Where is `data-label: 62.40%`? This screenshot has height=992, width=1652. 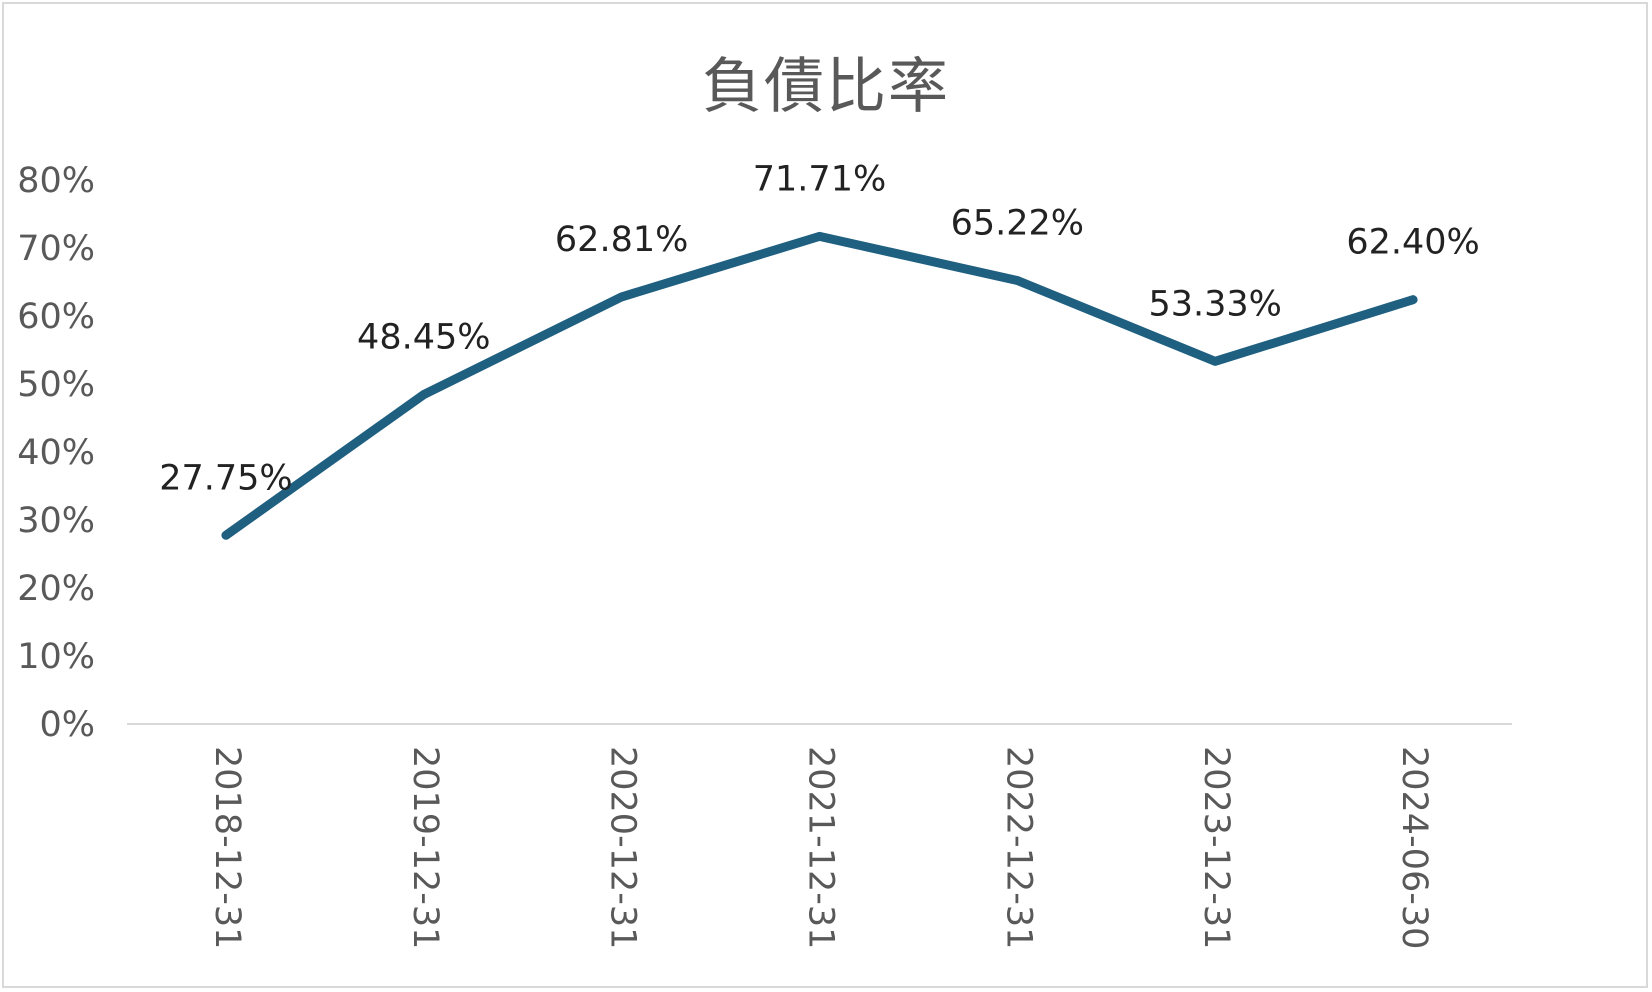
data-label: 62.40% is located at coordinates (1412, 243).